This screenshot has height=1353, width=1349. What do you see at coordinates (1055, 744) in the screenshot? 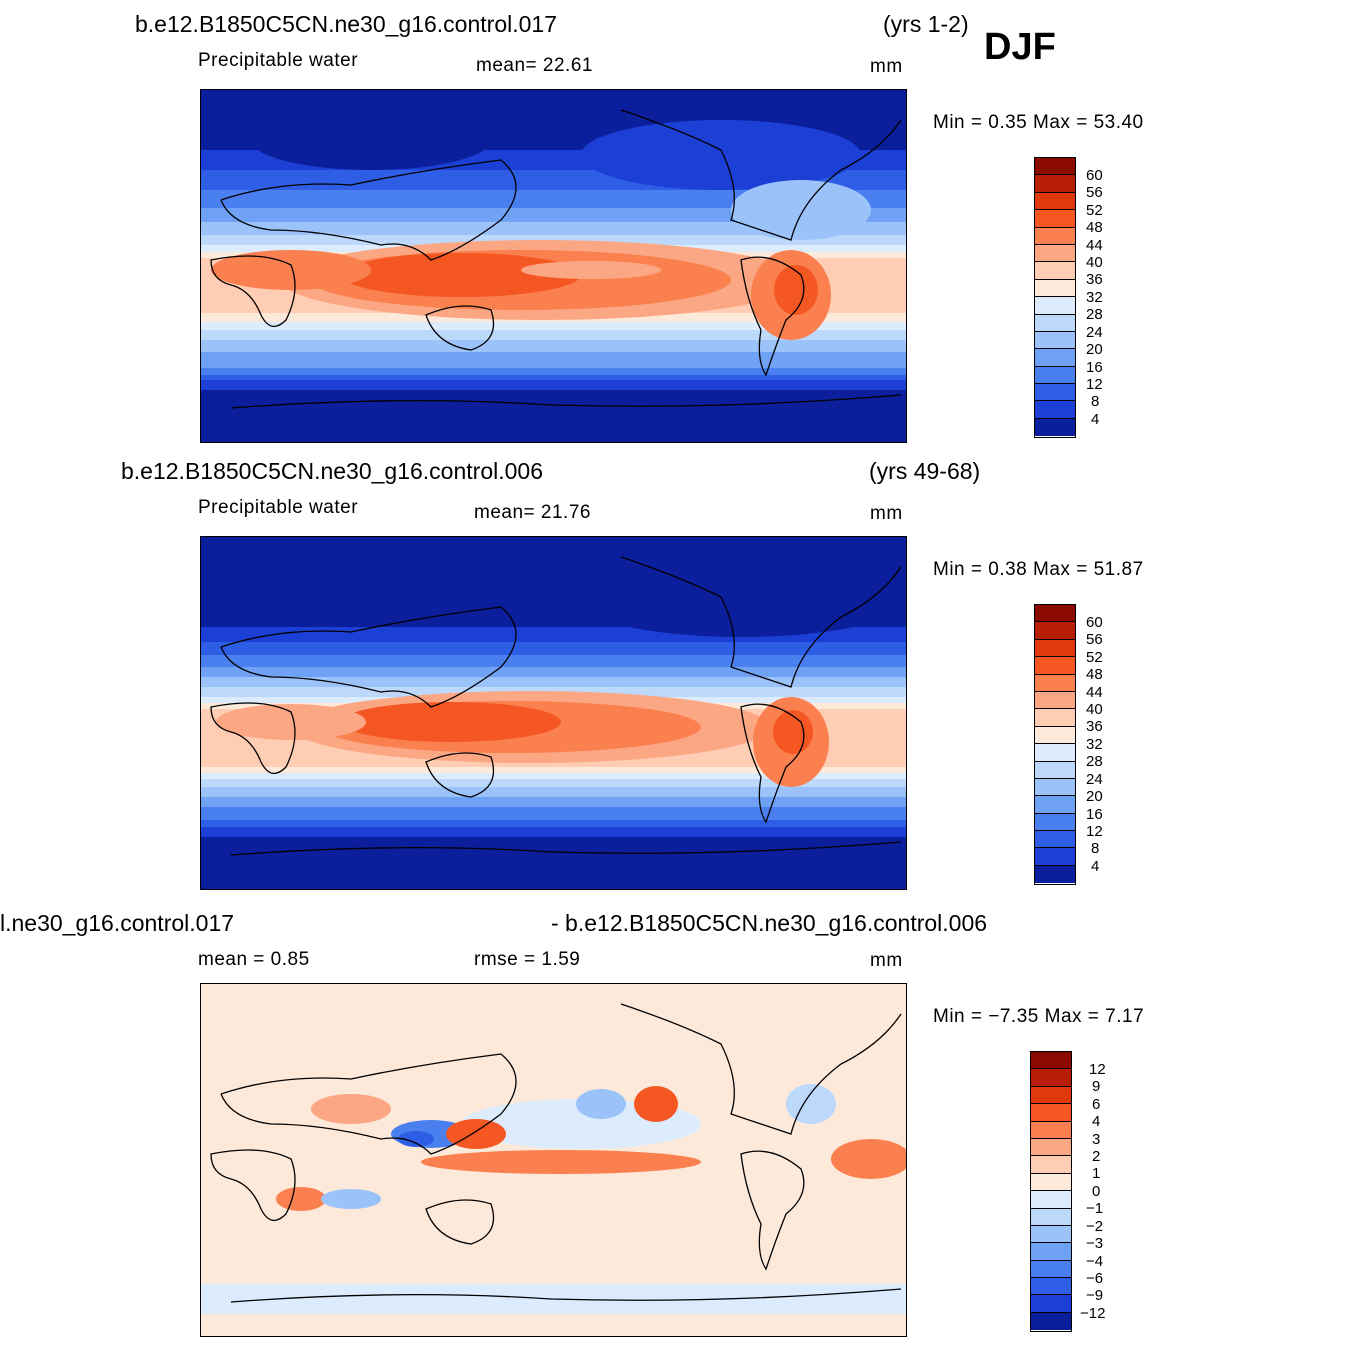
I see `panel2-colorbar` at bounding box center [1055, 744].